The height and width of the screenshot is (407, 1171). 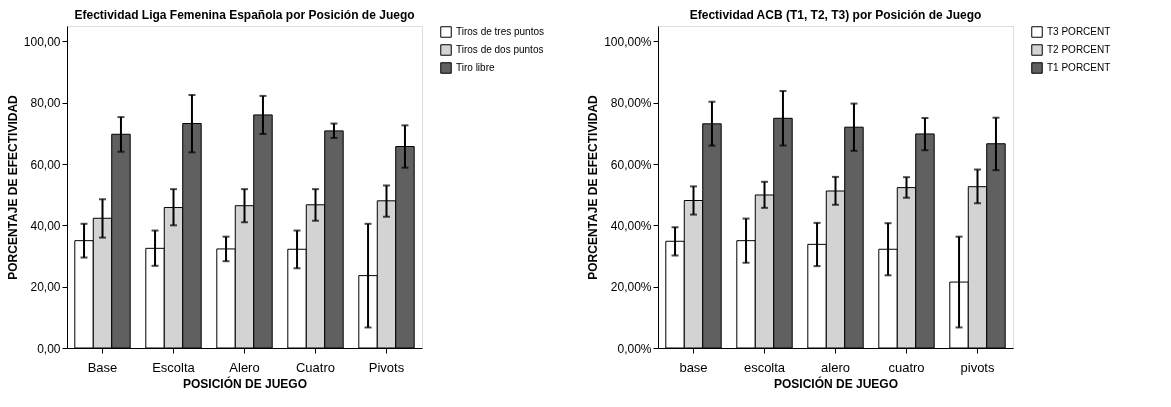 I want to click on x-tick-label: alero, so click(x=835, y=367).